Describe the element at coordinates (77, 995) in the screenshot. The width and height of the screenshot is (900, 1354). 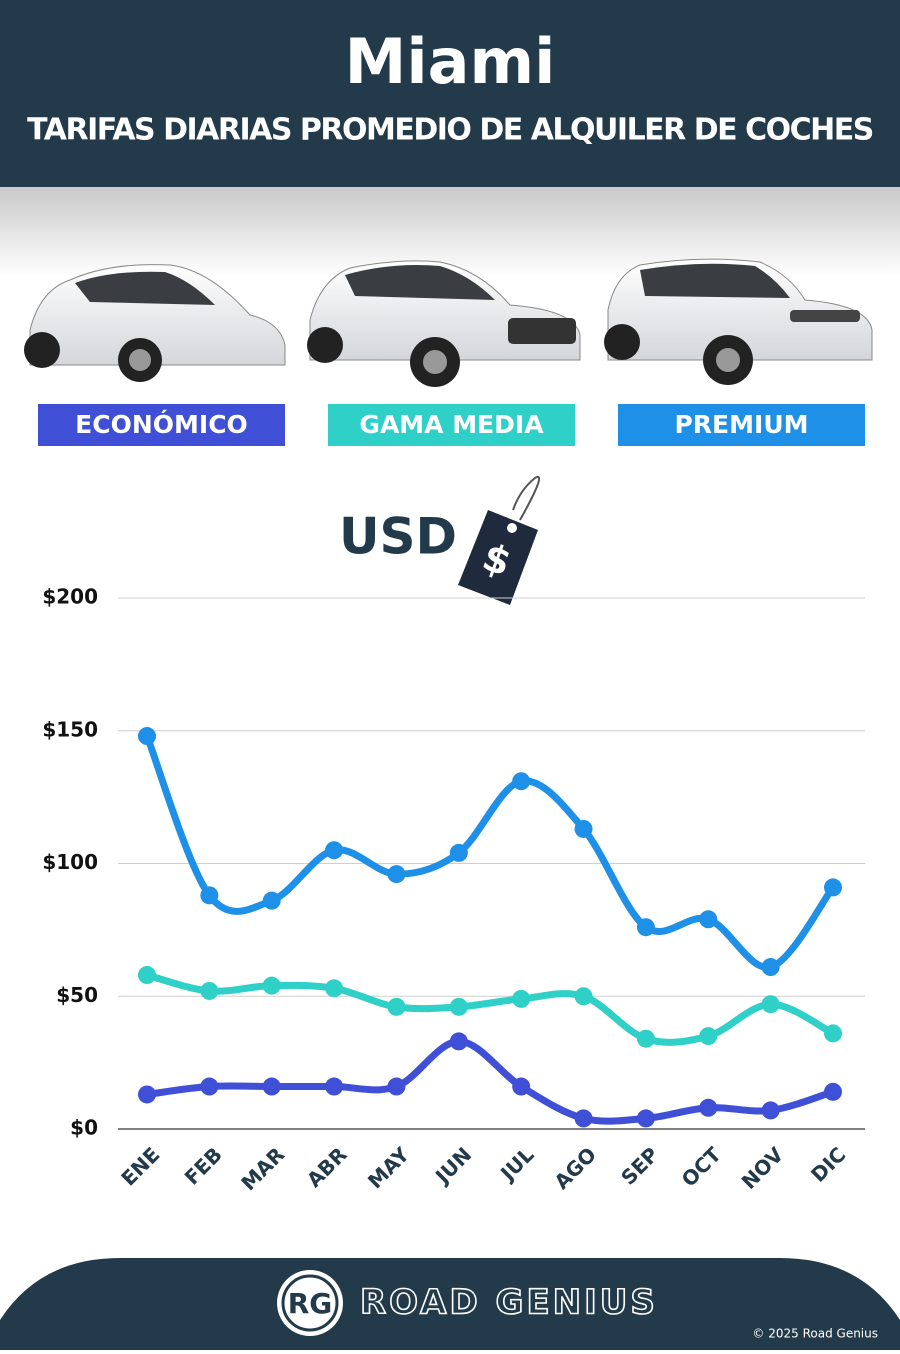
I see `y-tick-label: $50` at that location.